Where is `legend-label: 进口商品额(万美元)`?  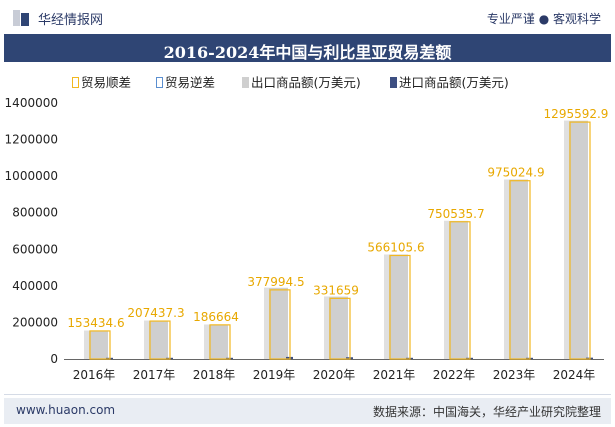
legend-label: 进口商品额(万美元) is located at coordinates (454, 82).